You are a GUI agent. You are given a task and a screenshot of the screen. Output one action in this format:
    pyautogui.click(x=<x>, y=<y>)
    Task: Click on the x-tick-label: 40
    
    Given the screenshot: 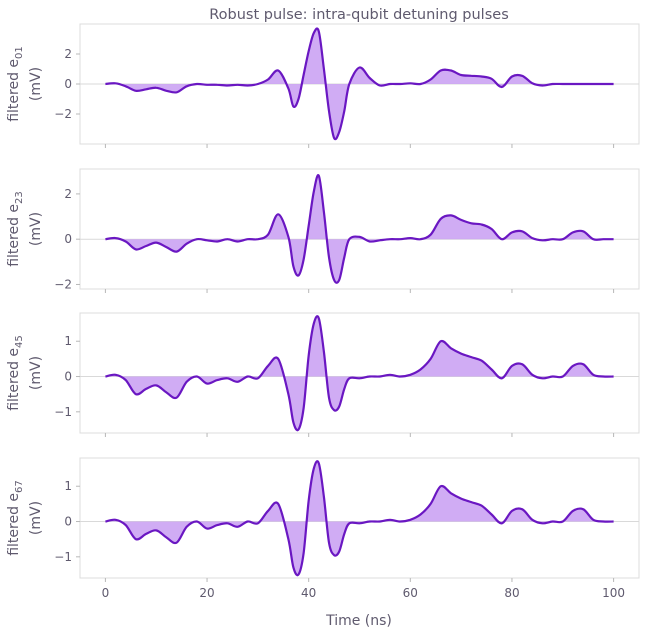 What is the action you would take?
    pyautogui.click(x=308, y=593)
    